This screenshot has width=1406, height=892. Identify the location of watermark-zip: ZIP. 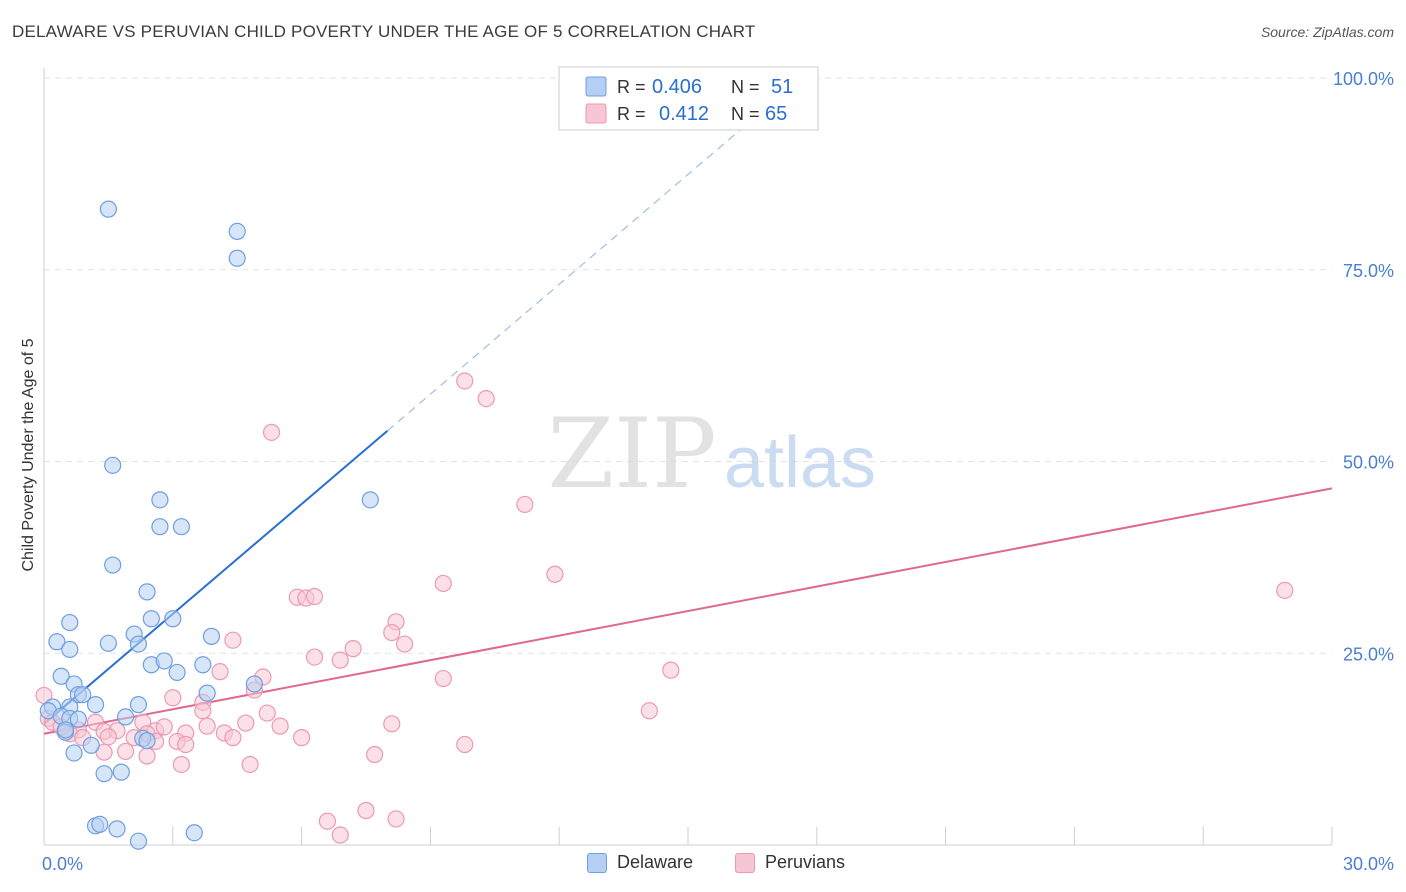
(631, 454).